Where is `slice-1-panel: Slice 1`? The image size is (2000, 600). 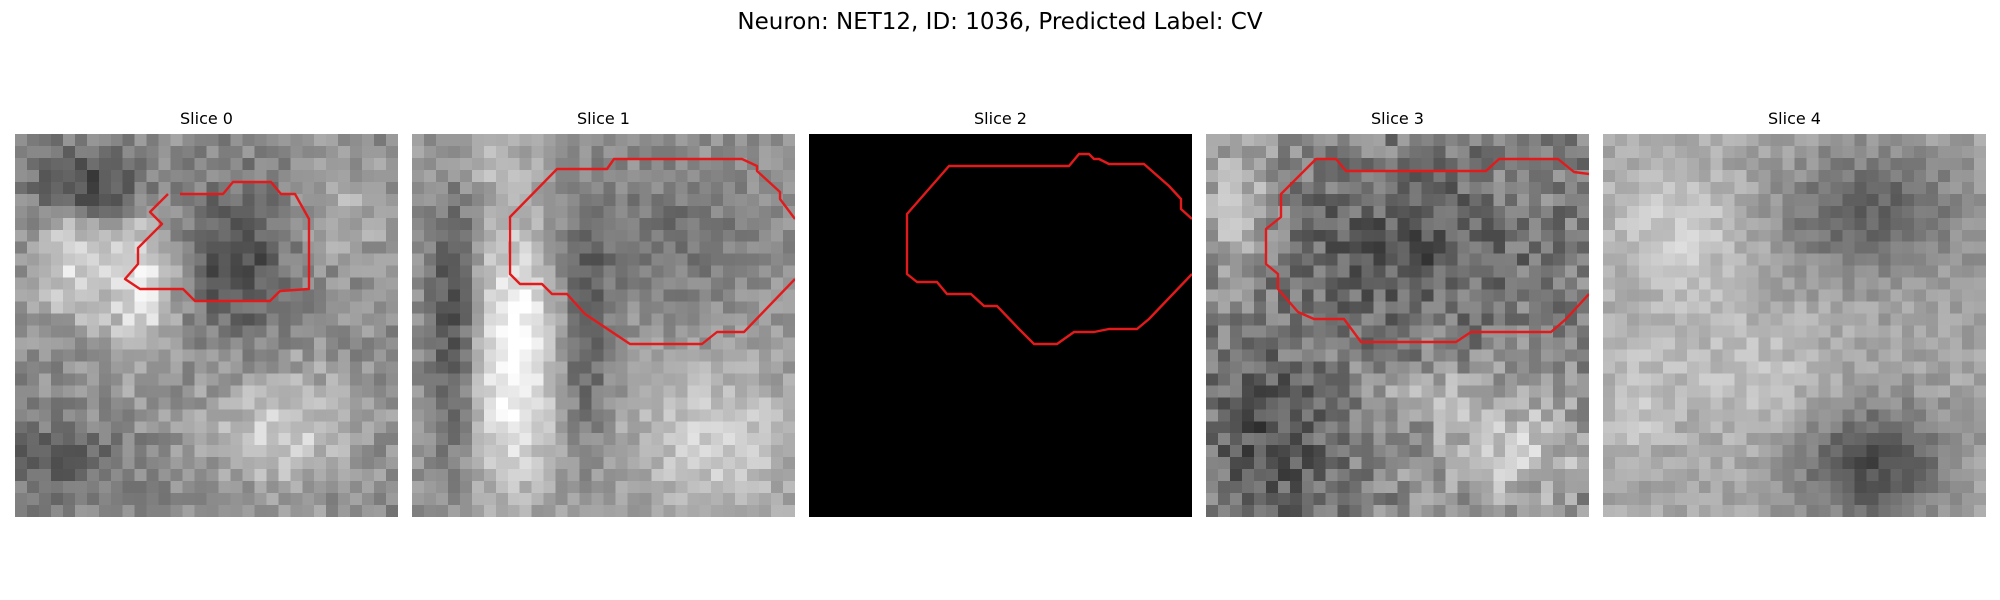
slice-1-panel: Slice 1 is located at coordinates (603, 313).